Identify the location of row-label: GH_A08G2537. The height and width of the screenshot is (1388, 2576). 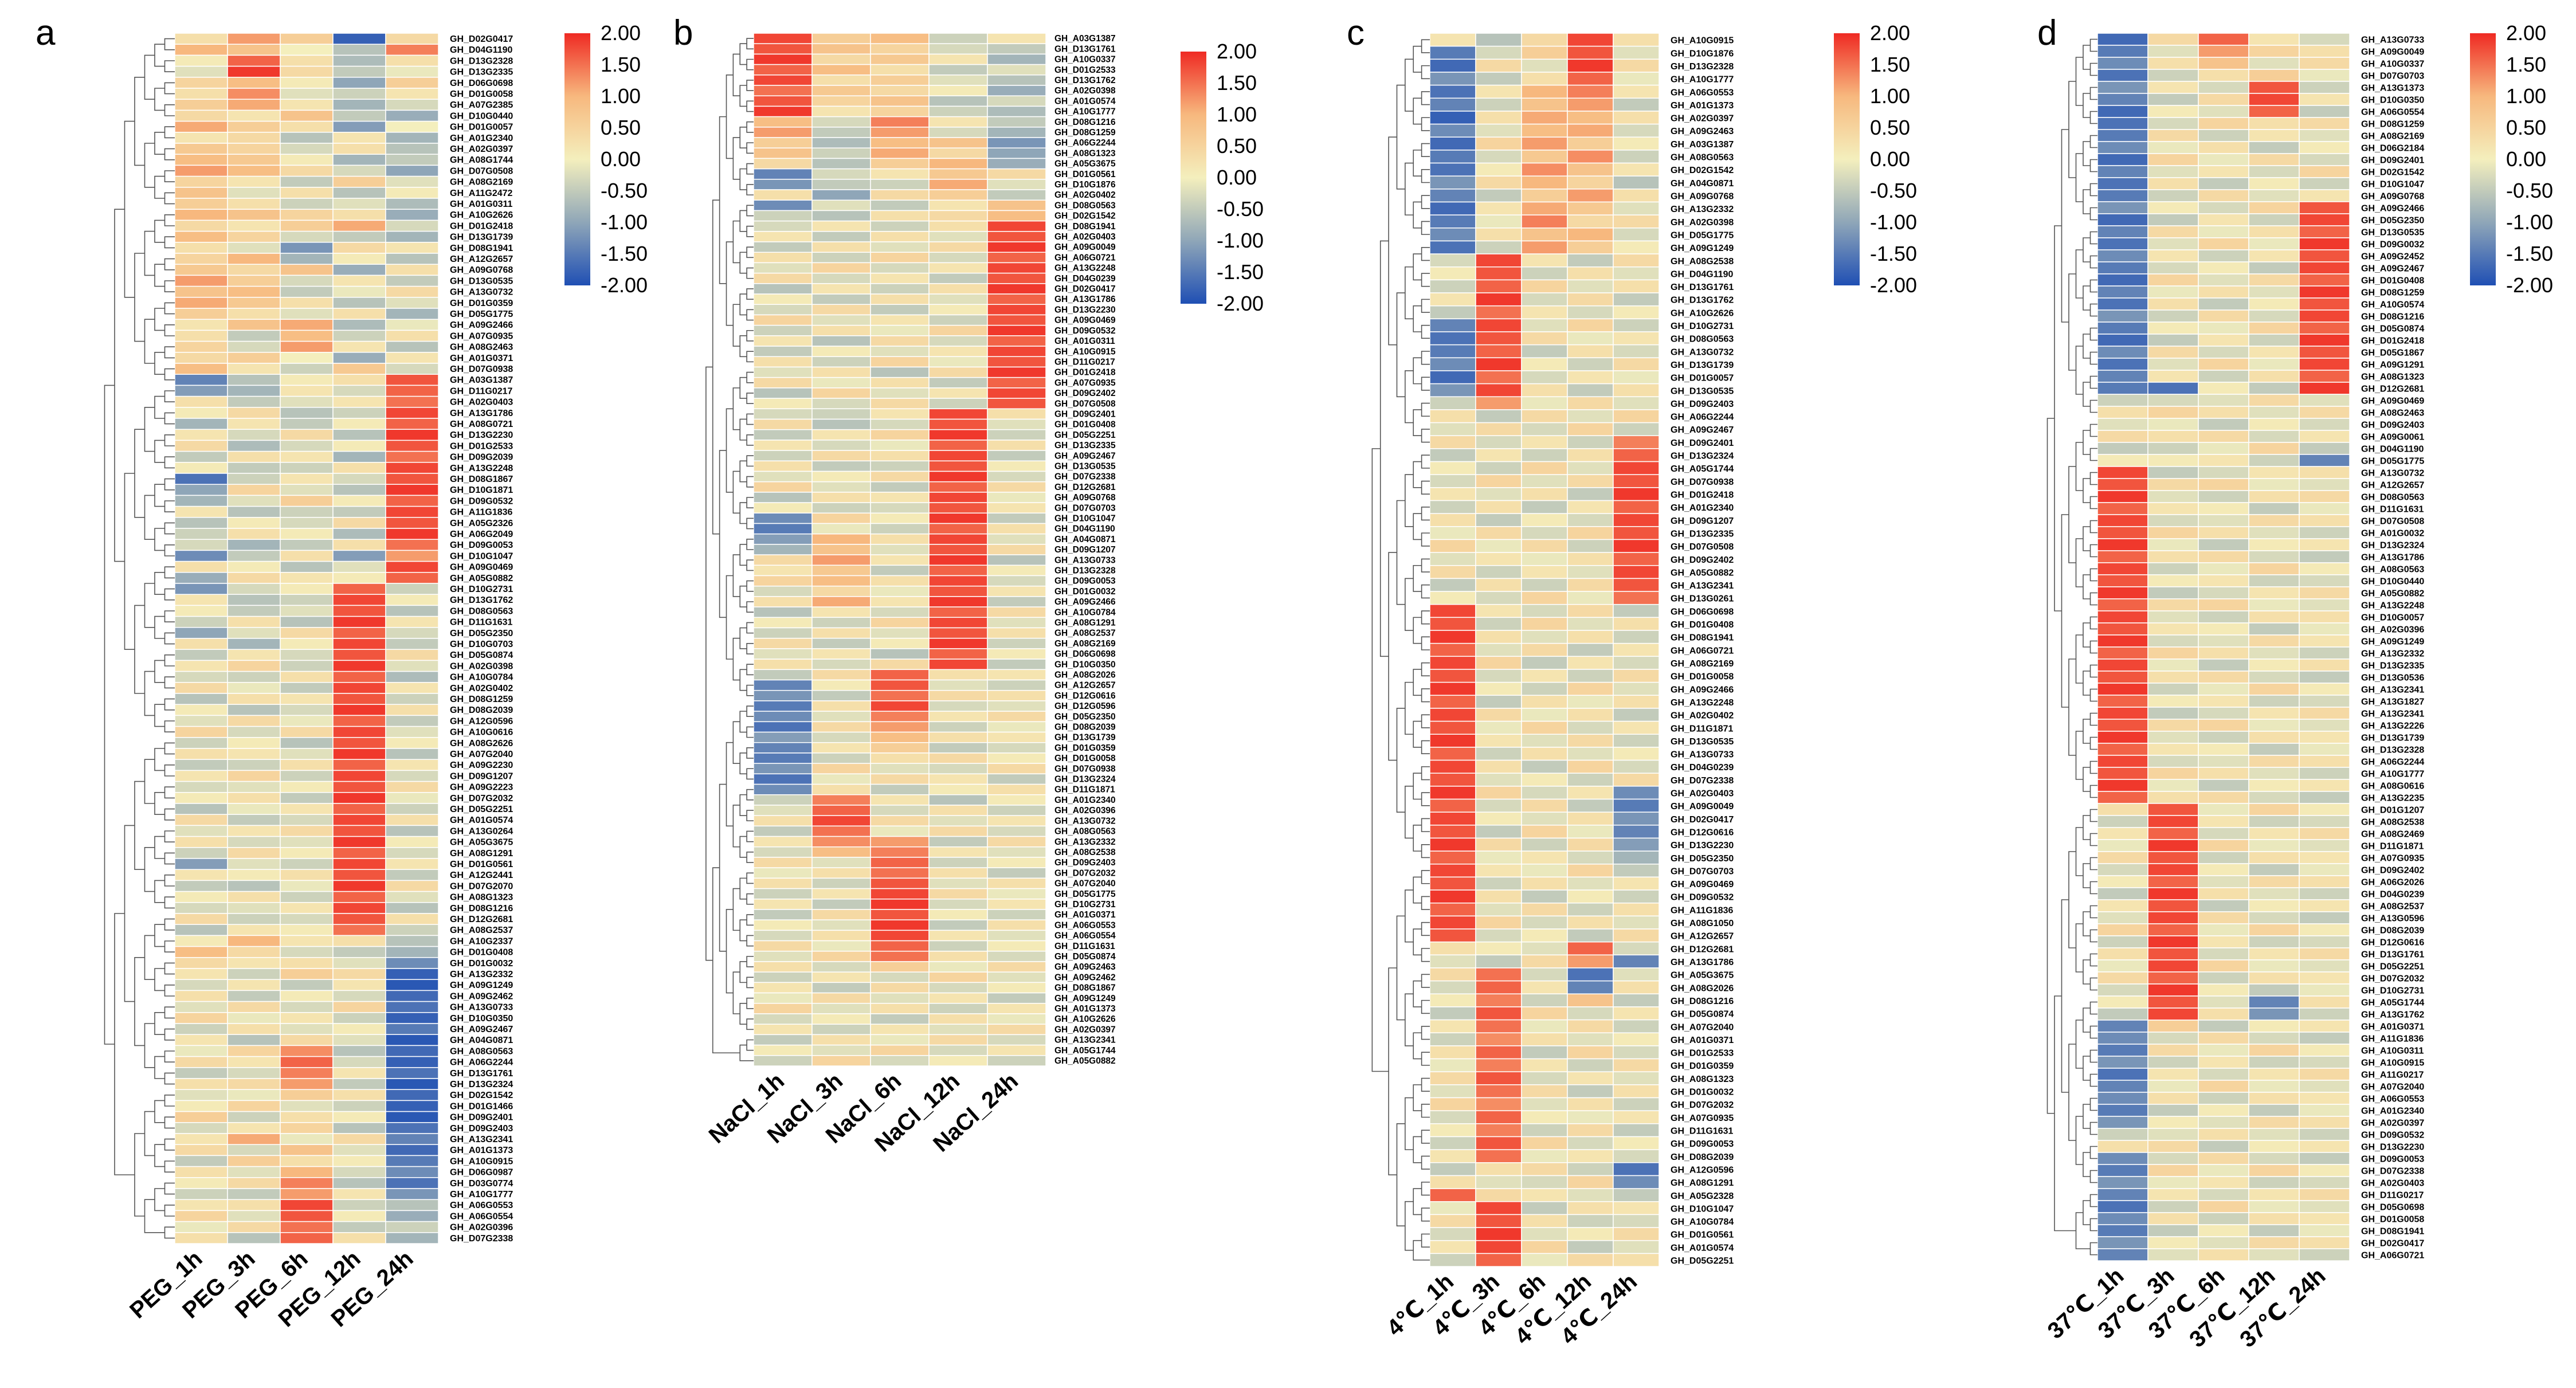
(2392, 906).